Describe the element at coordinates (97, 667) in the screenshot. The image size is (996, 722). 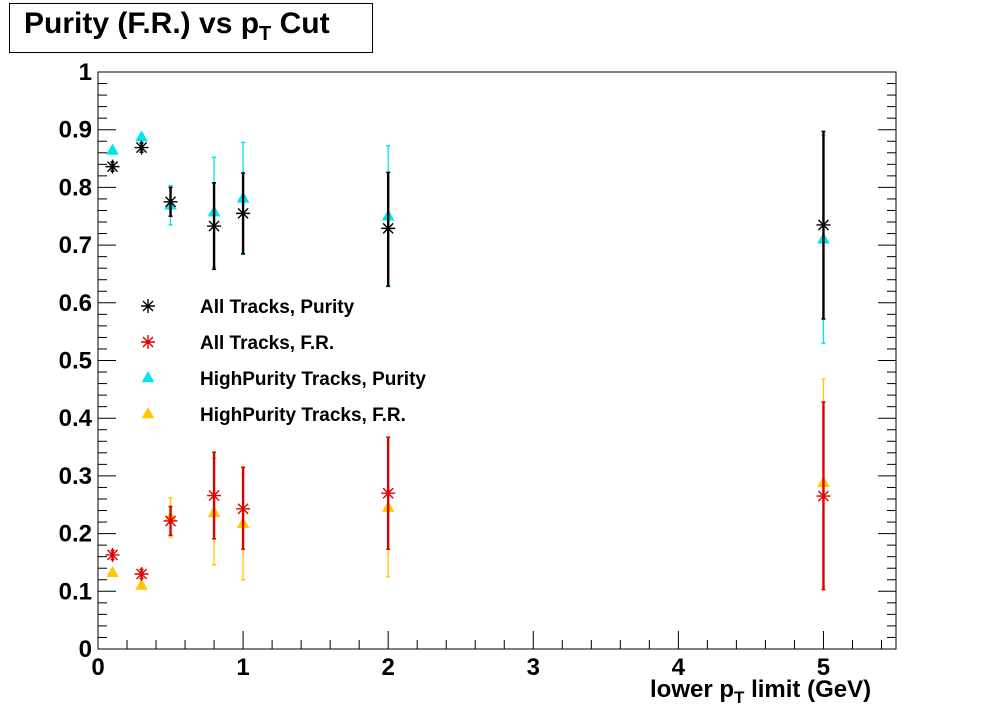
I see `x-tick-label: 0` at that location.